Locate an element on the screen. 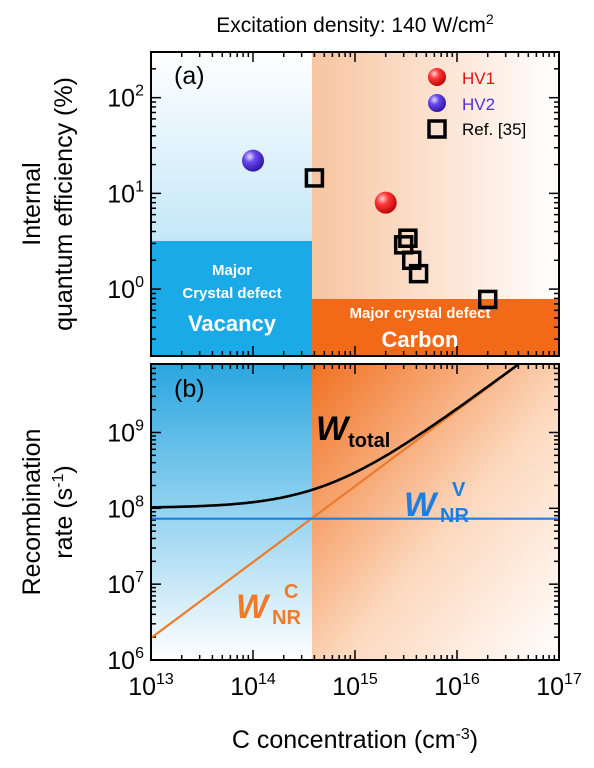 This screenshot has width=594, height=768. panel-b-vacancy-region is located at coordinates (231, 512).